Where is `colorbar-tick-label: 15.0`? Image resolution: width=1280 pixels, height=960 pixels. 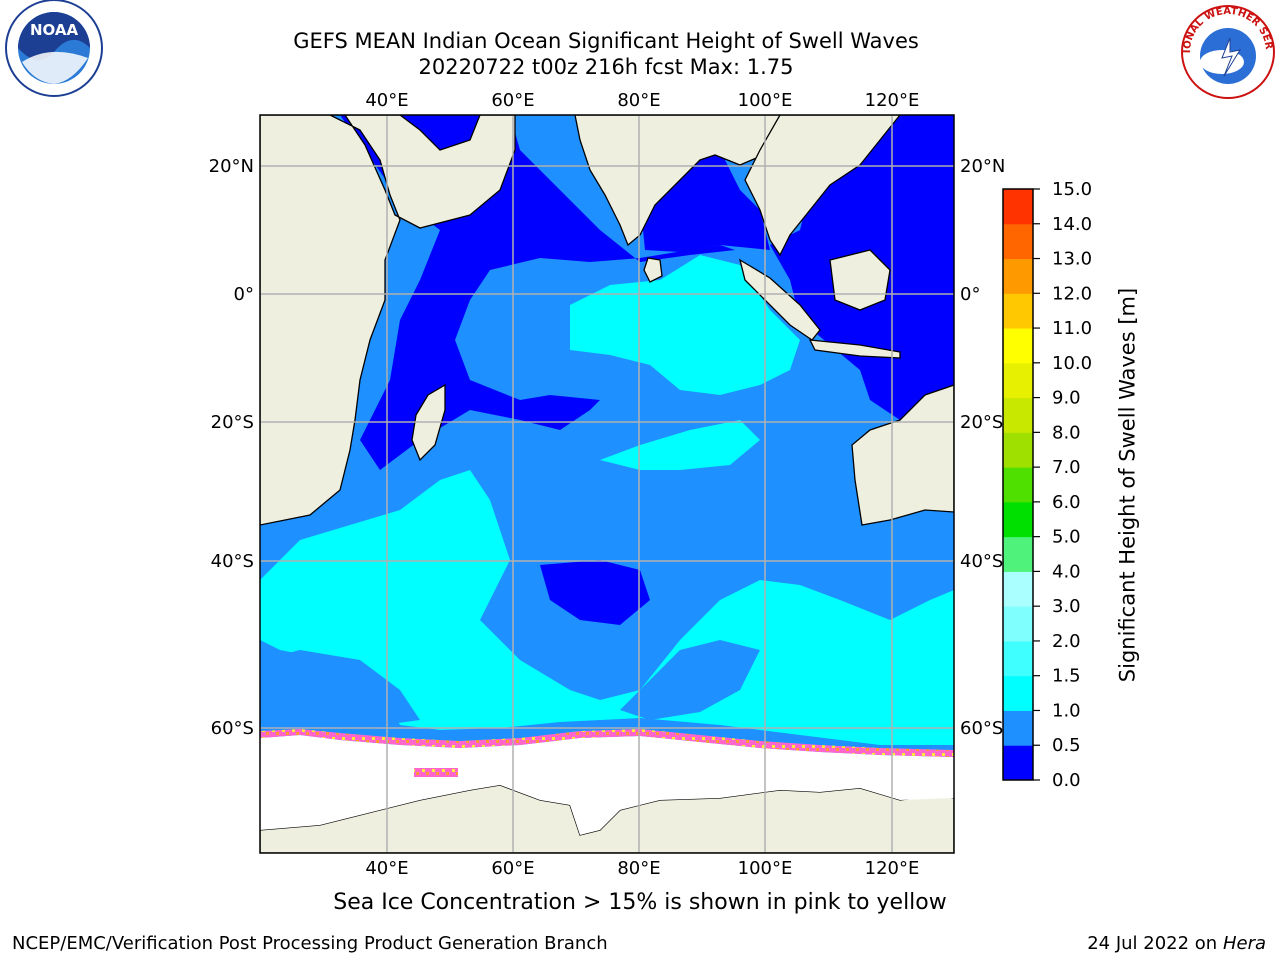 colorbar-tick-label: 15.0 is located at coordinates (1072, 189).